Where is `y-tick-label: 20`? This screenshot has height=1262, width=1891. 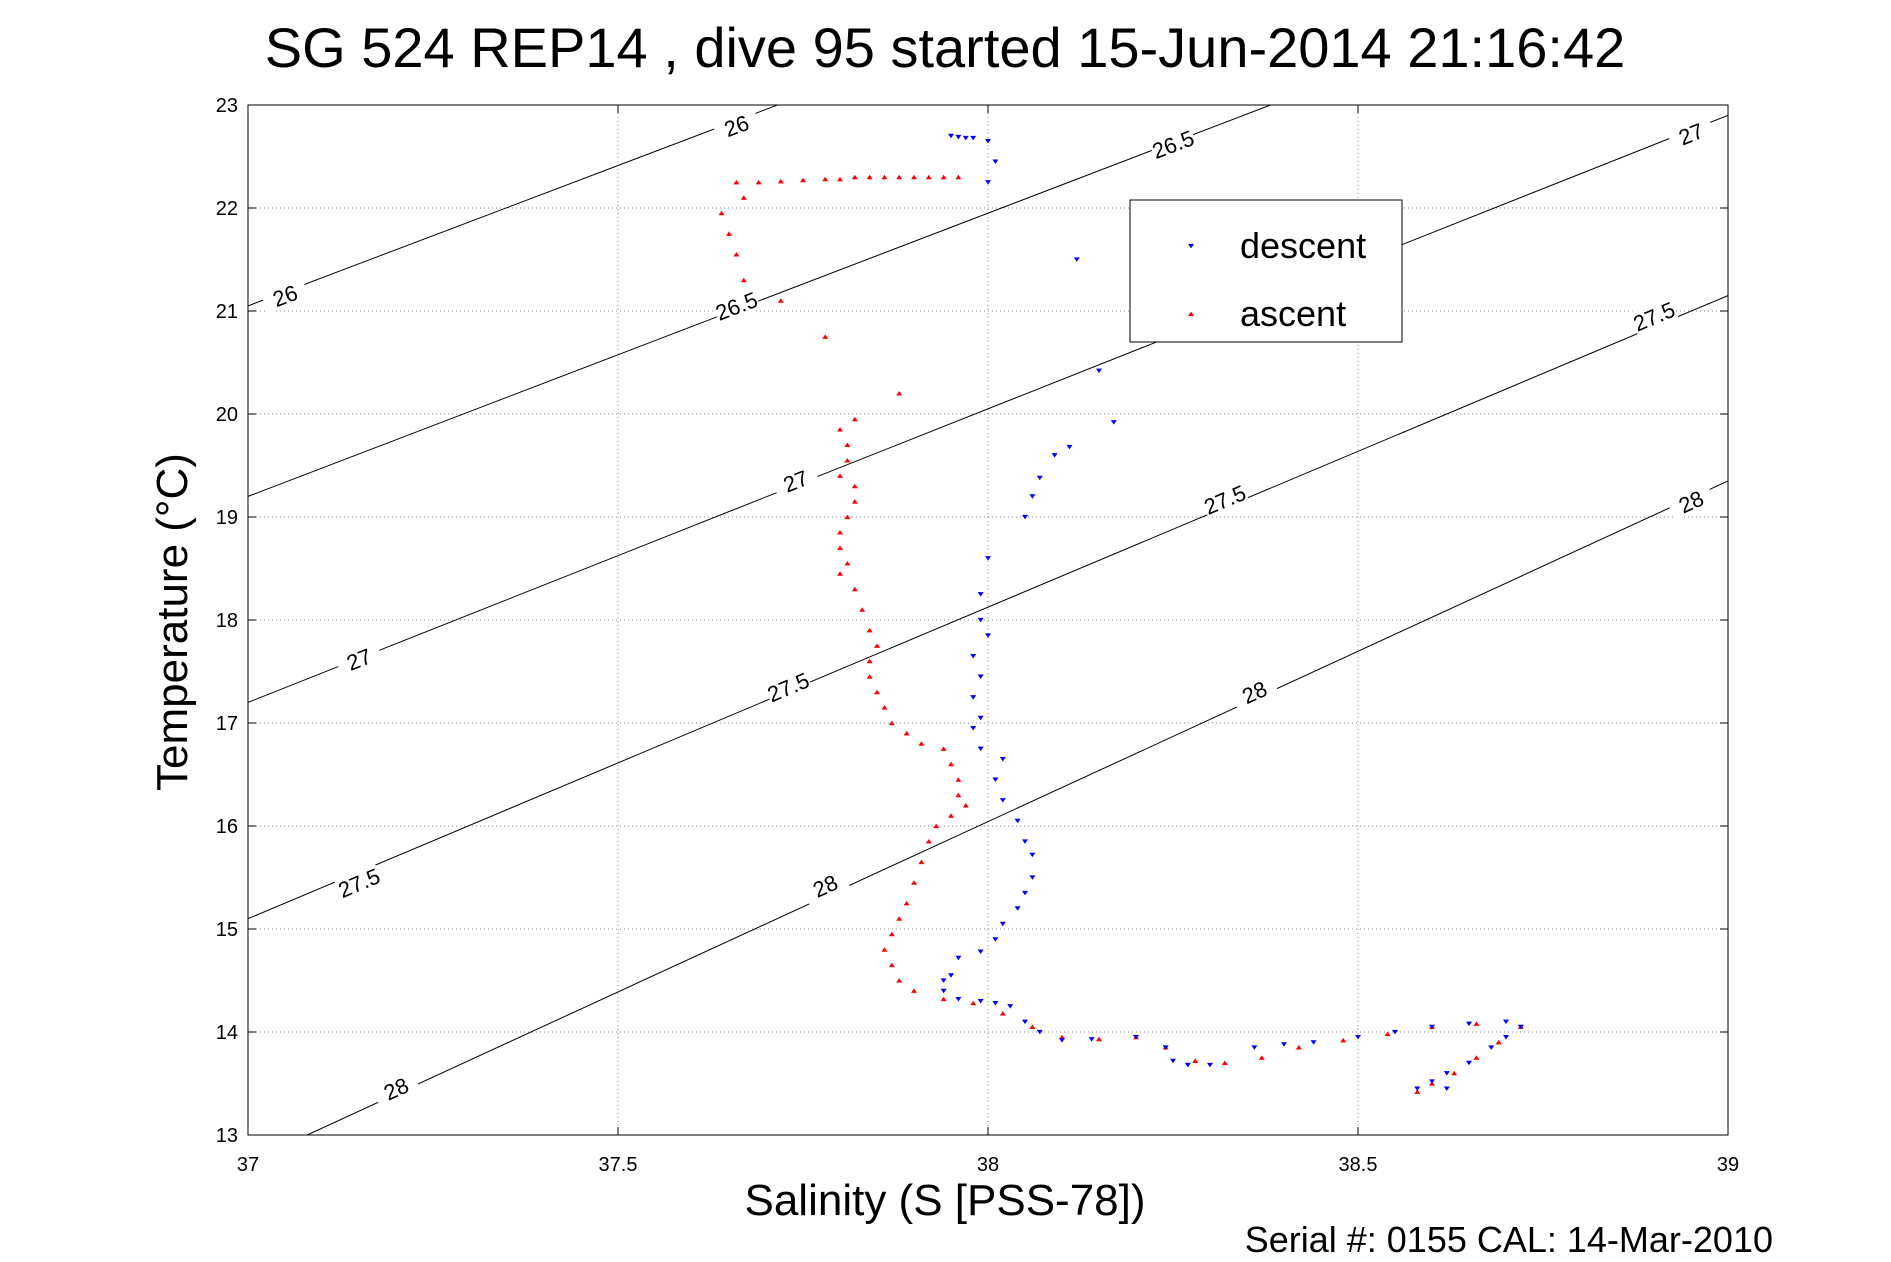 y-tick-label: 20 is located at coordinates (227, 415).